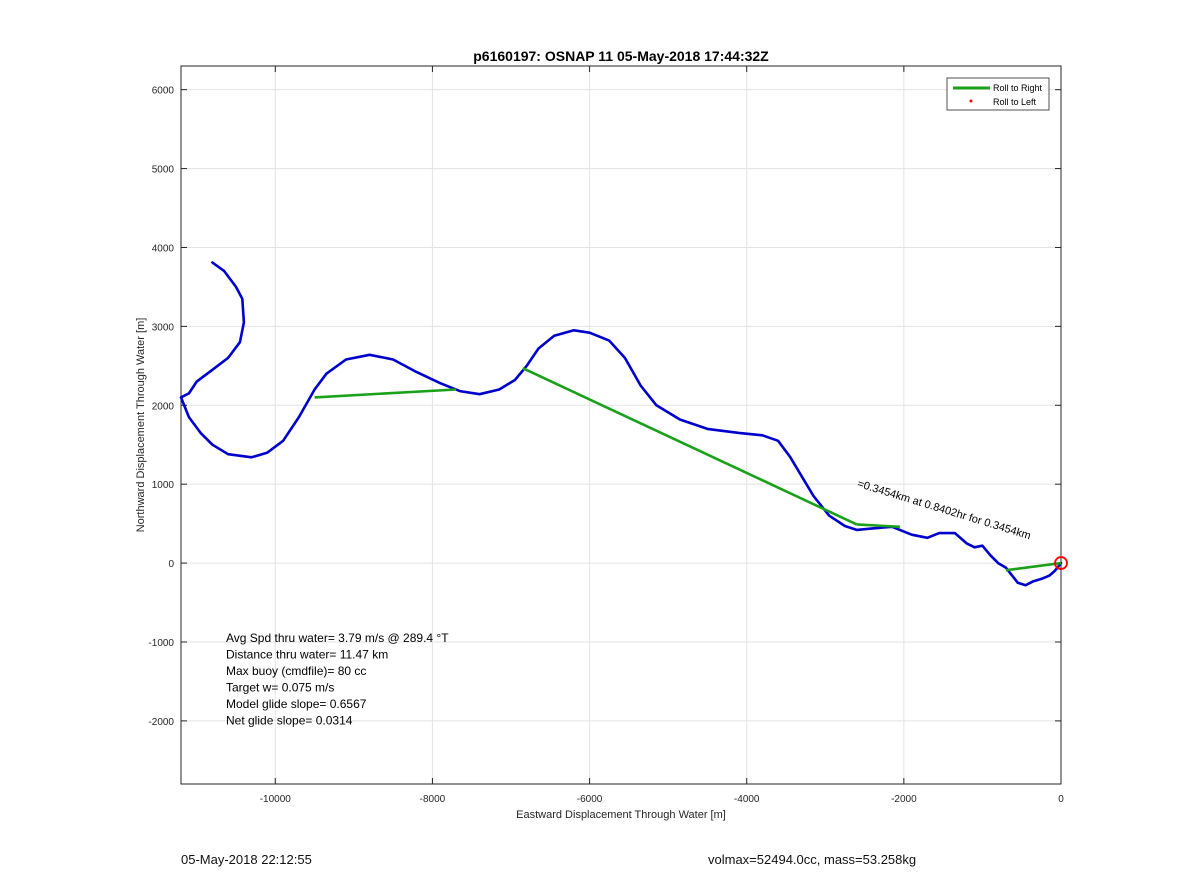 Image resolution: width=1200 pixels, height=885 pixels. Describe the element at coordinates (590, 799) in the screenshot. I see `x-tick-label: -6000` at that location.